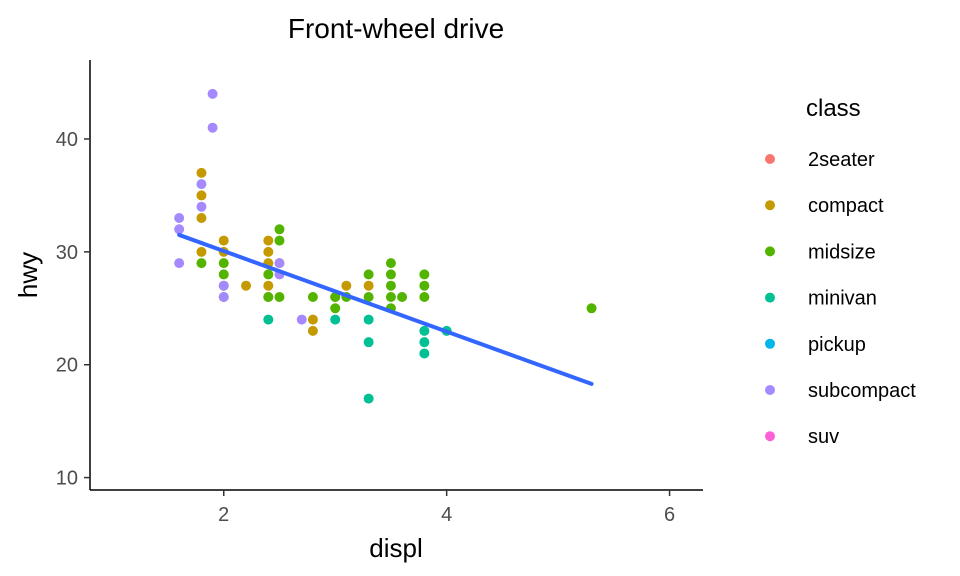 Image resolution: width=960 pixels, height=576 pixels. What do you see at coordinates (67, 253) in the screenshot?
I see `y-tick-label: 30` at bounding box center [67, 253].